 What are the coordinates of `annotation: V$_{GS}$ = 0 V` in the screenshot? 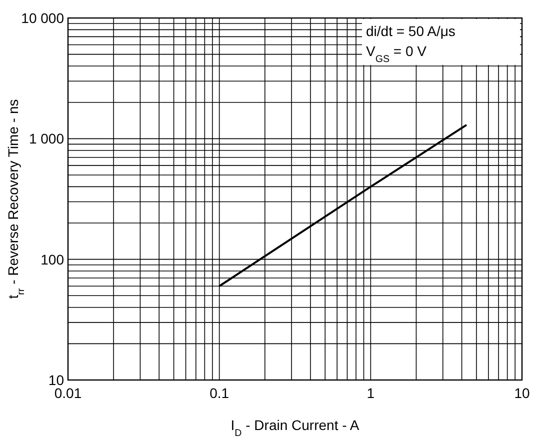 It's located at (397, 53).